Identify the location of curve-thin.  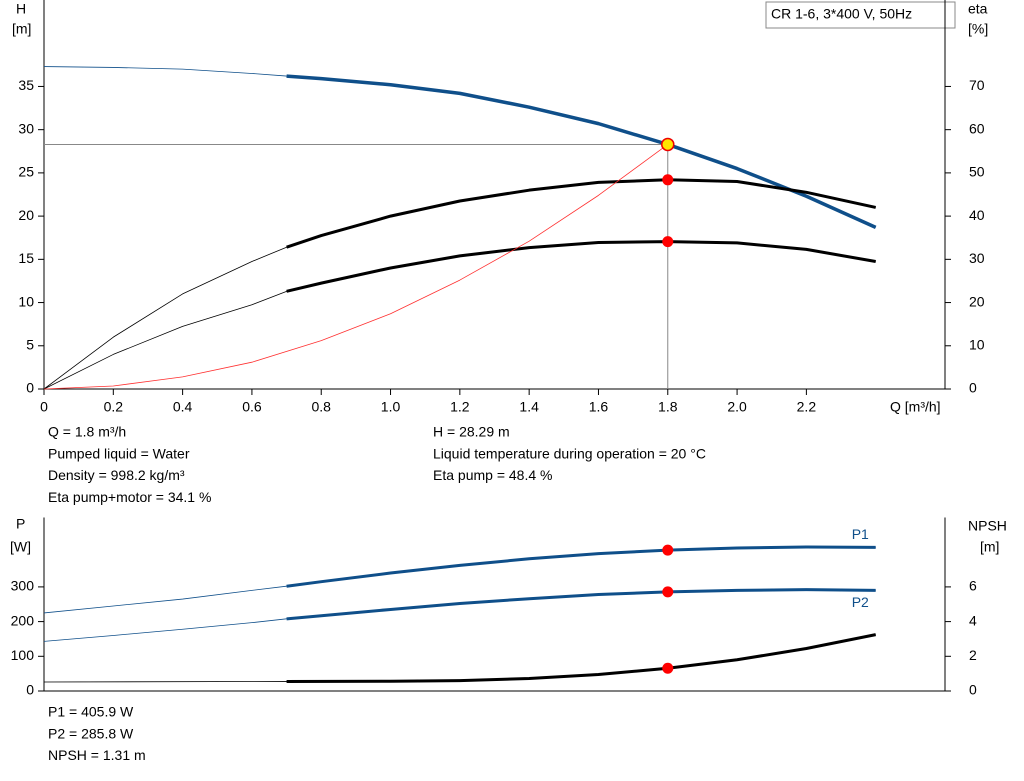
(459, 615).